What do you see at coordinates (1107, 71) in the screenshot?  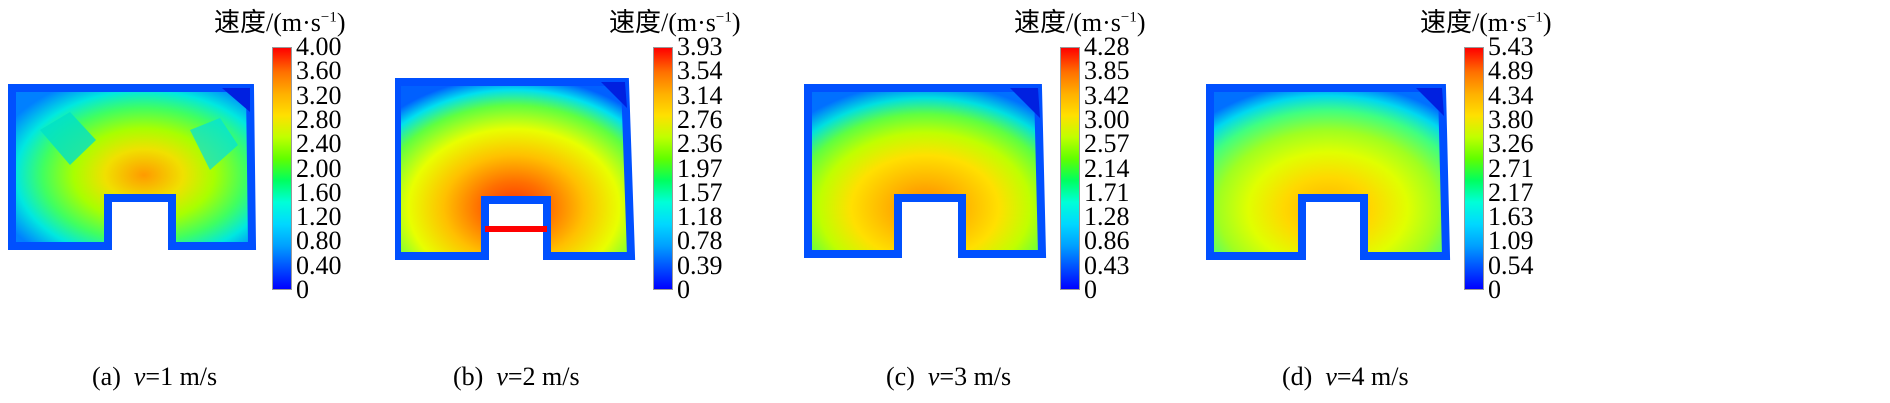 I see `colorbar-tick-label: 3.85` at bounding box center [1107, 71].